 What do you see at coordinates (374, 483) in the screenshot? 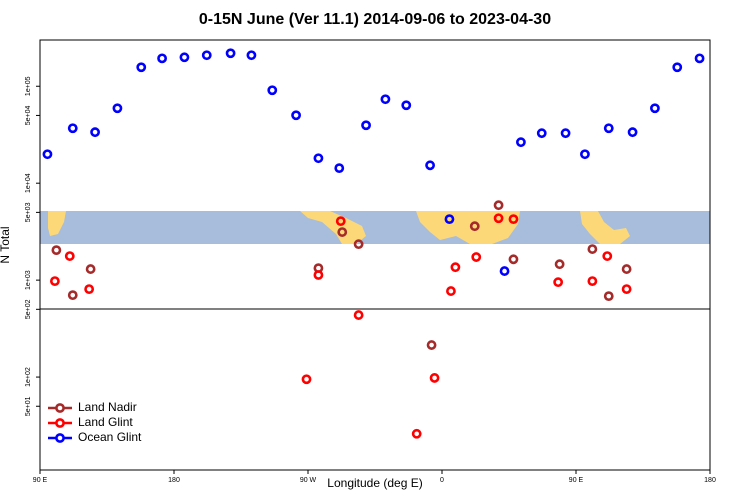
I see `x-axis-label: Longitude (deg E)` at bounding box center [374, 483].